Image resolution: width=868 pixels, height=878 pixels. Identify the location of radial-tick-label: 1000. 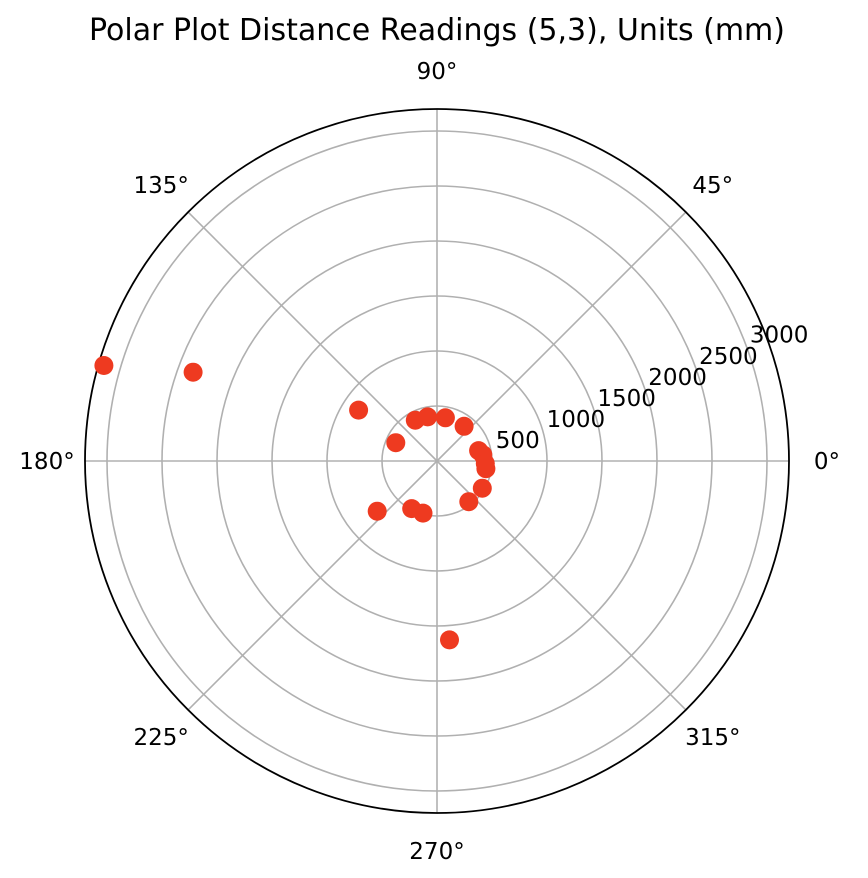
(576, 420).